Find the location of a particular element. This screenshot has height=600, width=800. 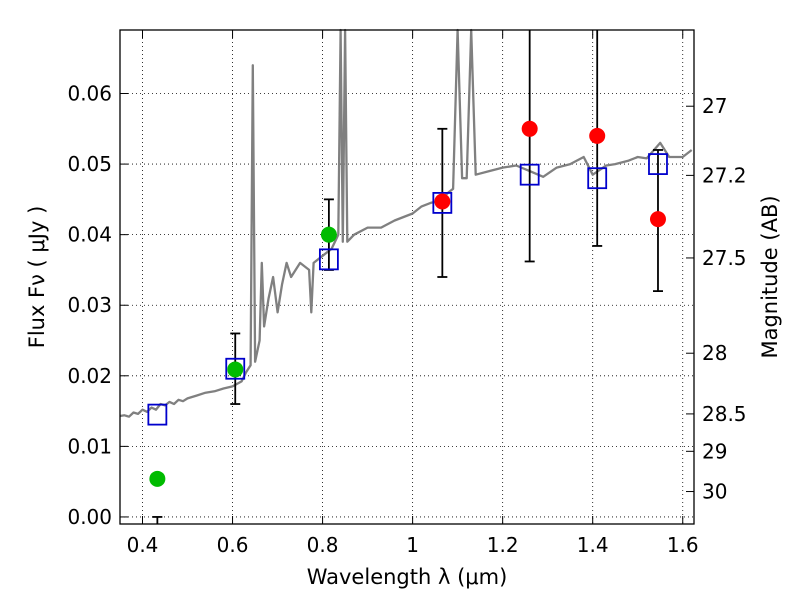

x-tick-label: 0.8 is located at coordinates (323, 545).